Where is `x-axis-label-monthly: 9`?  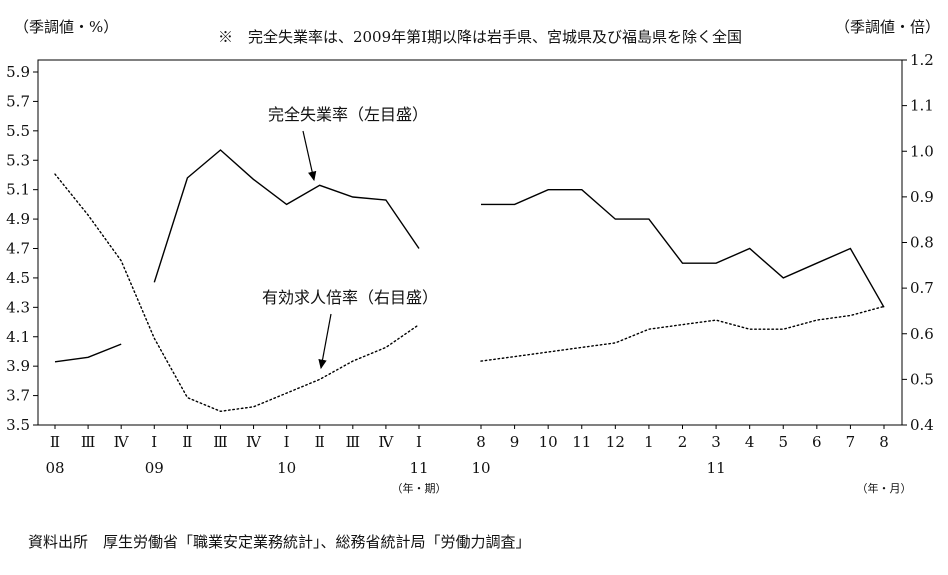
x-axis-label-monthly: 9 is located at coordinates (515, 442).